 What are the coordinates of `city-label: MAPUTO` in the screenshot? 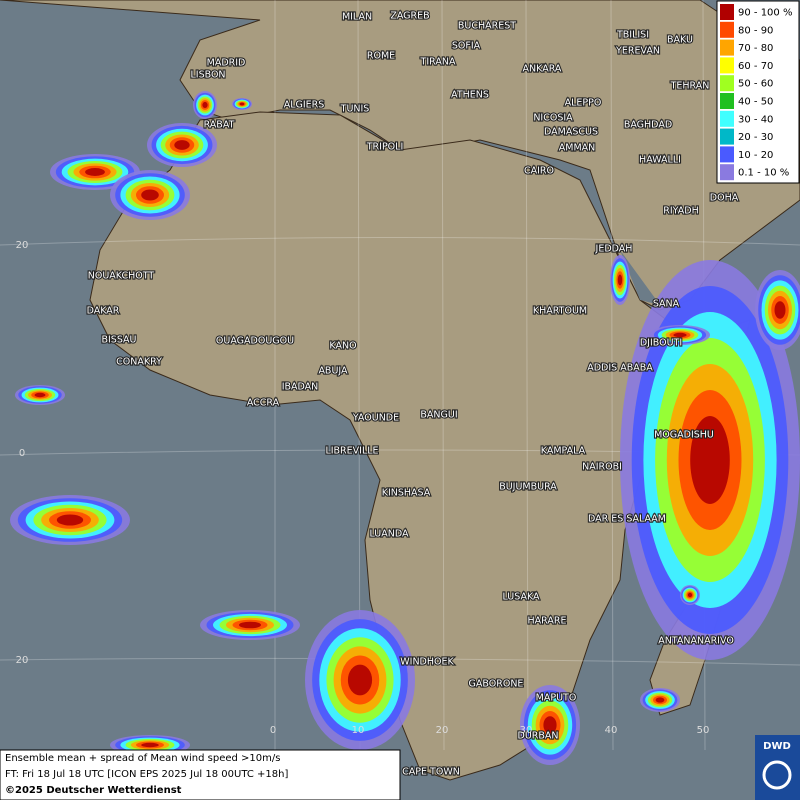 It's located at (556, 698).